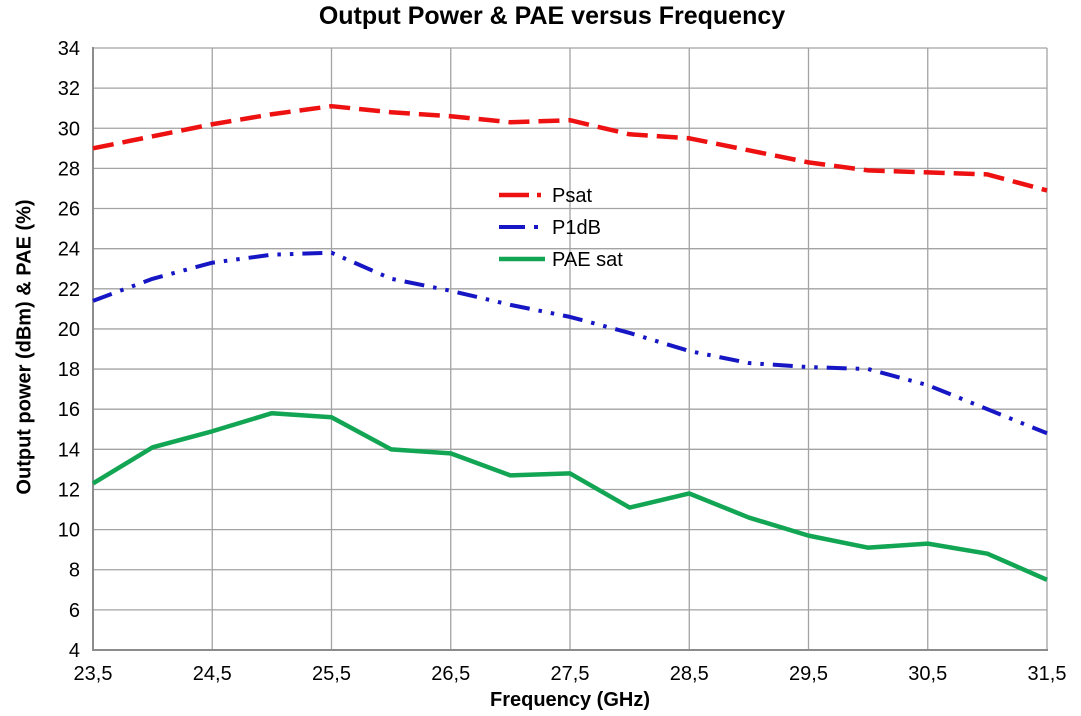 Image resolution: width=1081 pixels, height=716 pixels. Describe the element at coordinates (552, 16) in the screenshot. I see `chart-title: Output Power & PAE versus Frequency` at that location.